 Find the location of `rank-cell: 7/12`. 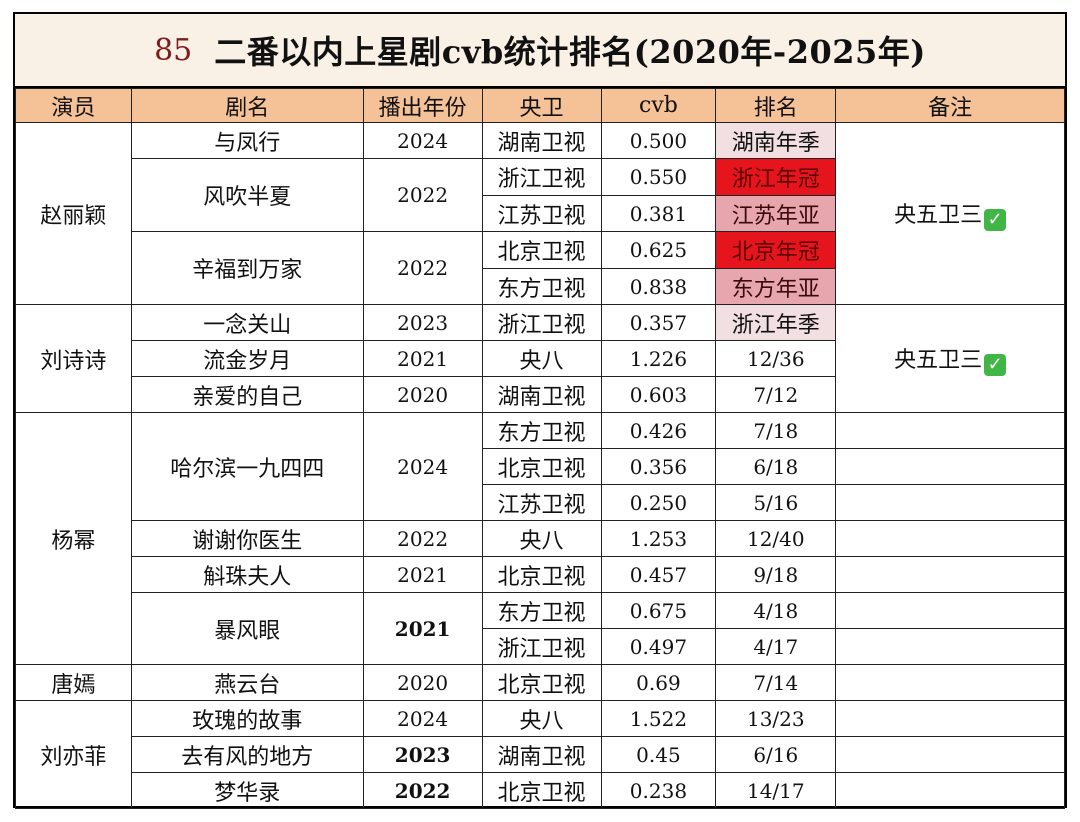

rank-cell: 7/12 is located at coordinates (776, 394).